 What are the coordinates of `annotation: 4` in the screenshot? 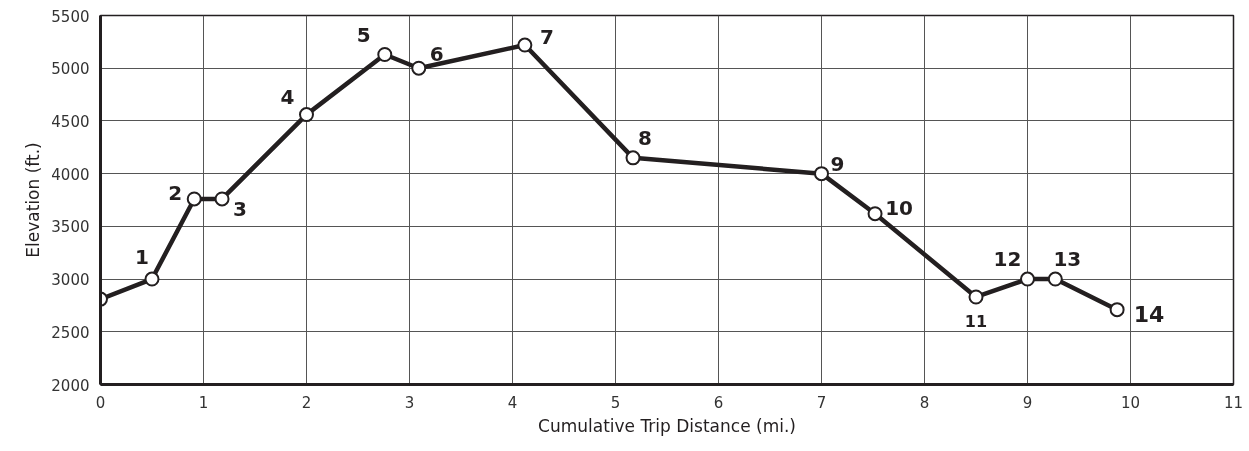 It's located at (287, 96).